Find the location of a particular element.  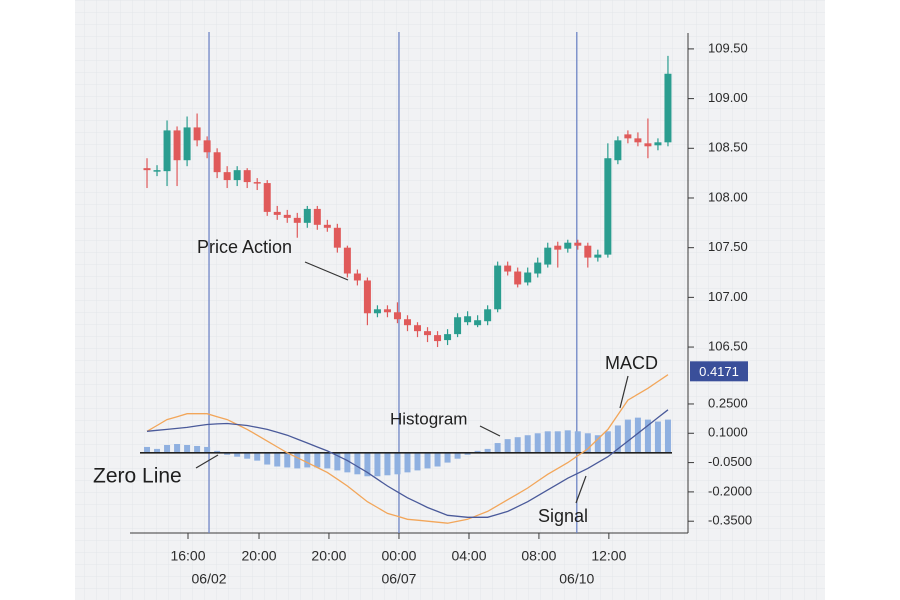

y-tick-label: 106.50 is located at coordinates (728, 345).